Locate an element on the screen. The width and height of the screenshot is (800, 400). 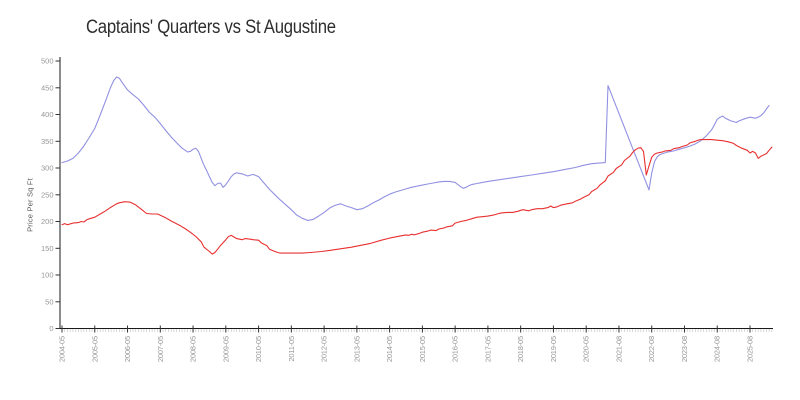
y-tick-label: 500 is located at coordinates (47, 61).